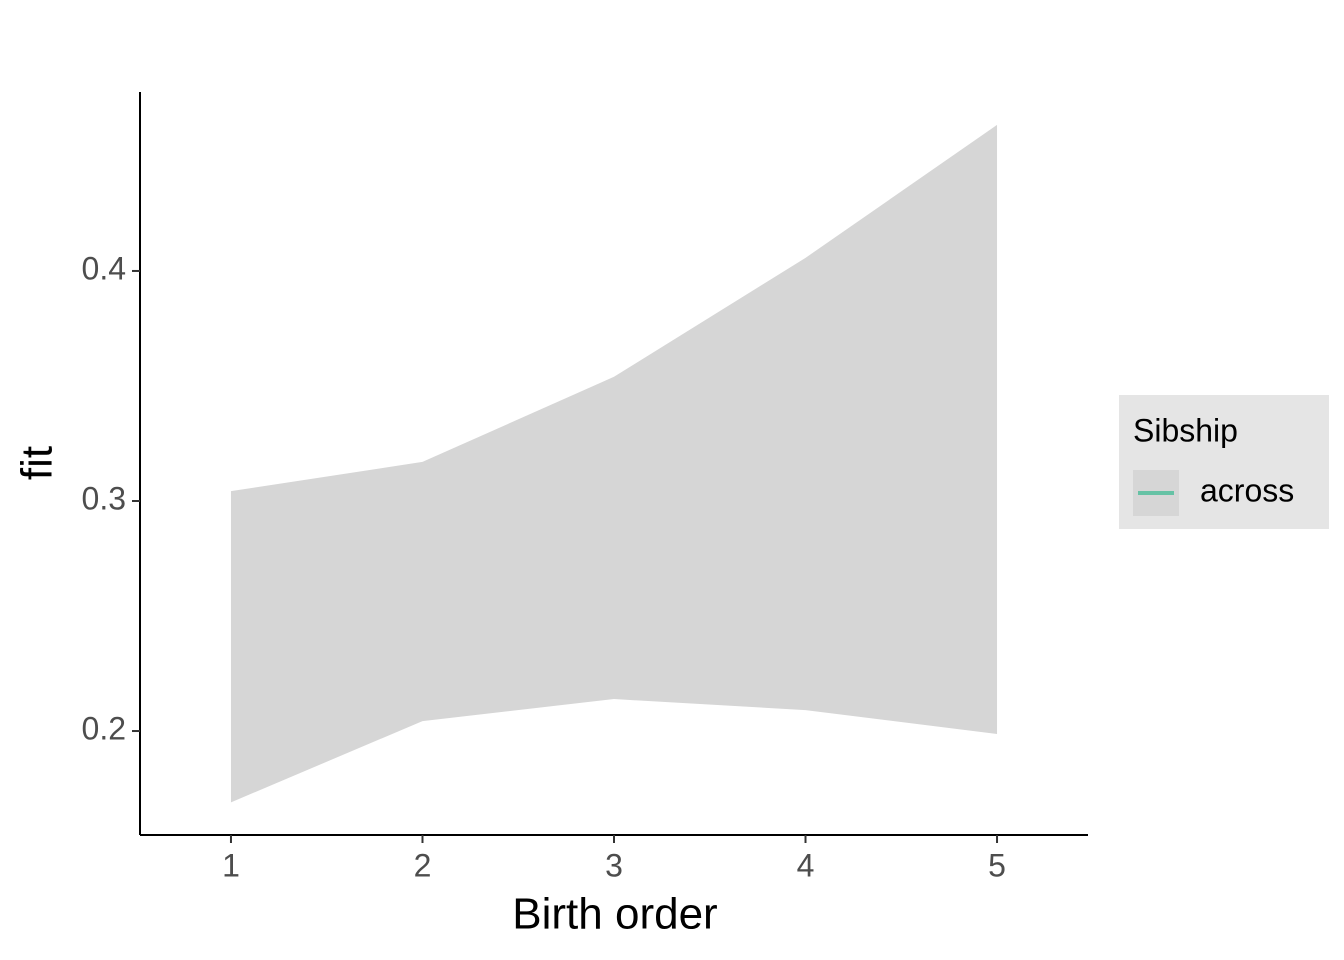 This screenshot has height=960, width=1344. What do you see at coordinates (614, 914) in the screenshot?
I see `x-axis-title: Birth order` at bounding box center [614, 914].